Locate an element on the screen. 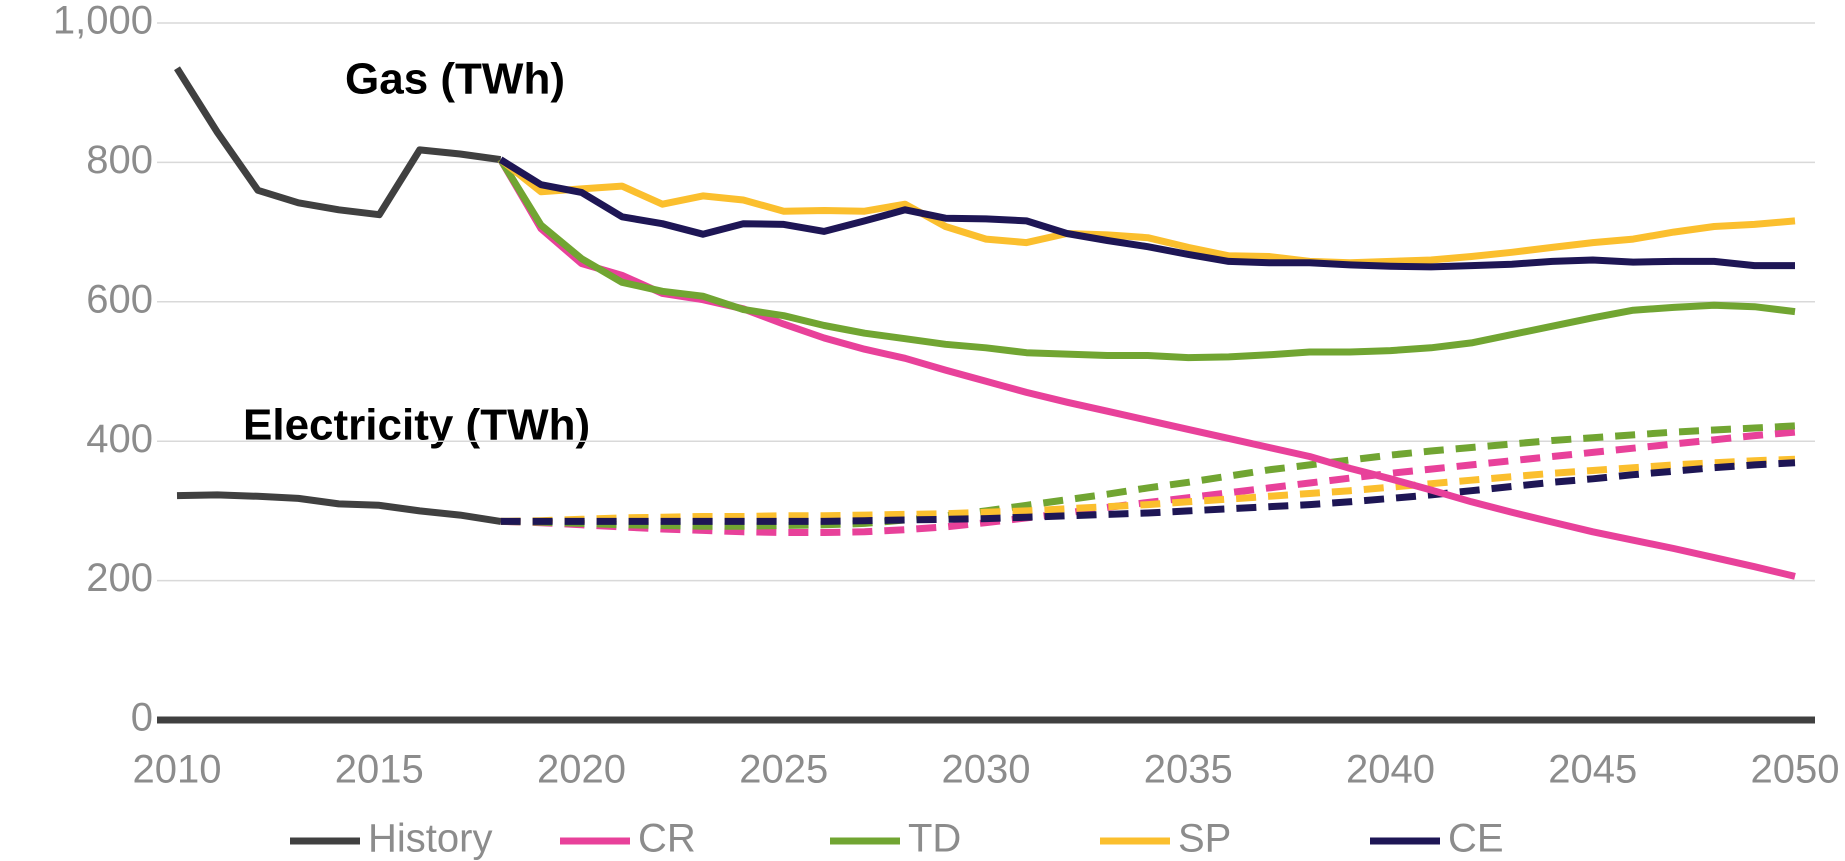 This screenshot has height=861, width=1845. x-tick-label: 2045 is located at coordinates (1592, 770).